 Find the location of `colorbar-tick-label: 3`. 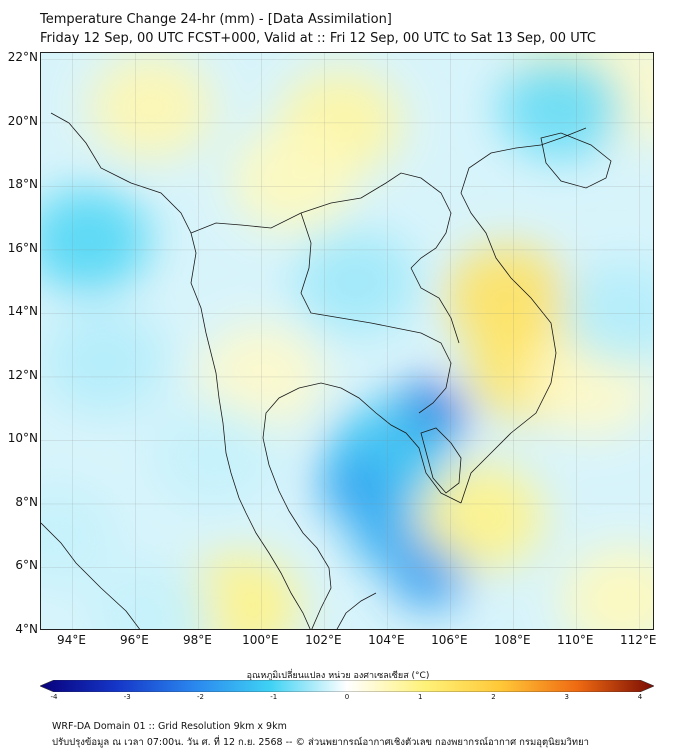

colorbar-tick-label: 3 is located at coordinates (566, 697).